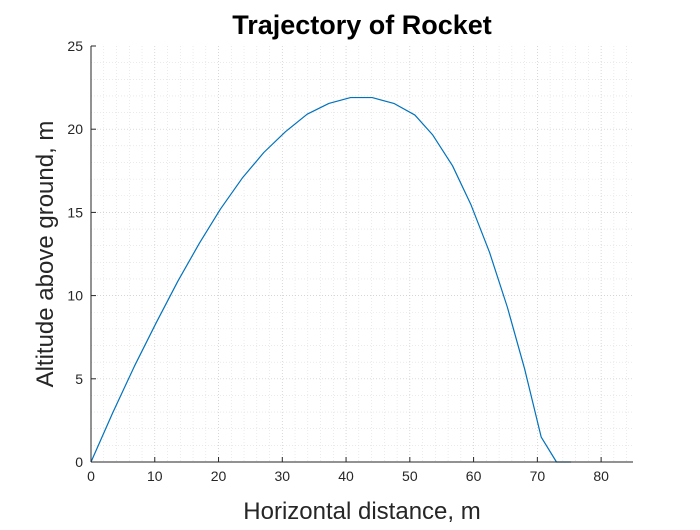 The image size is (700, 530). What do you see at coordinates (219, 476) in the screenshot?
I see `x-tick-label: 20` at bounding box center [219, 476].